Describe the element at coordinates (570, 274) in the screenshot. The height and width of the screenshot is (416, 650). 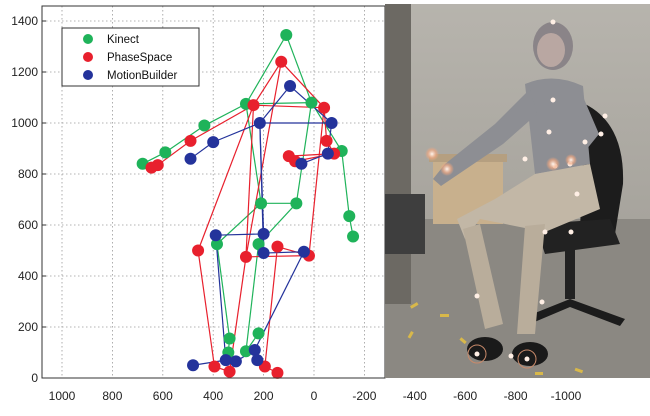
I see `chair-post` at that location.